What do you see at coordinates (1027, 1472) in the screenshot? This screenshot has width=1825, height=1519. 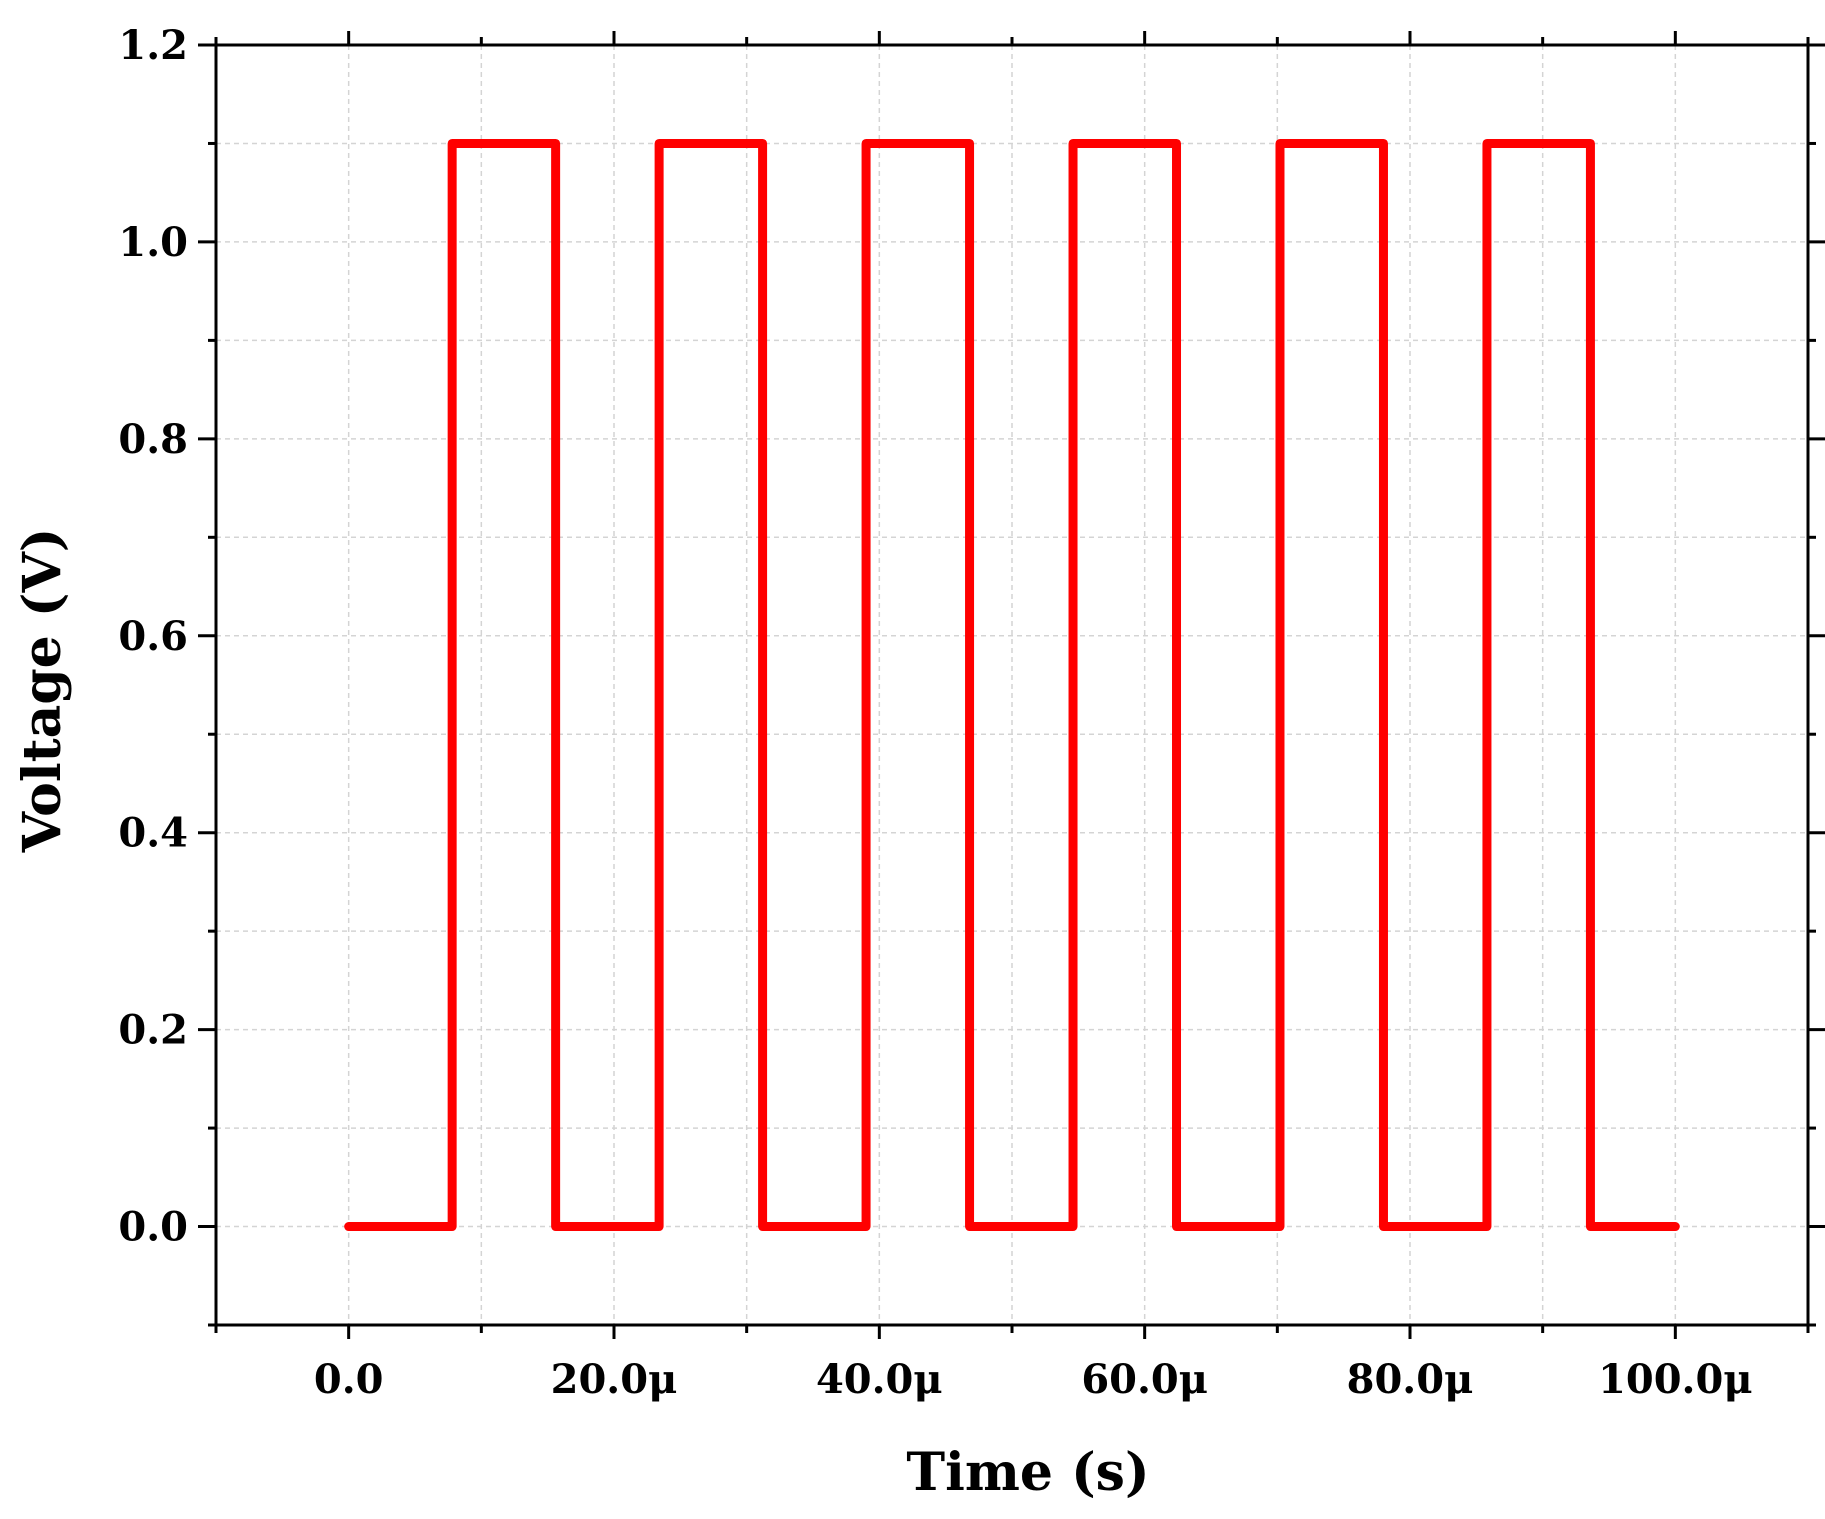 I see `x-axis-title: Time (s)` at bounding box center [1027, 1472].